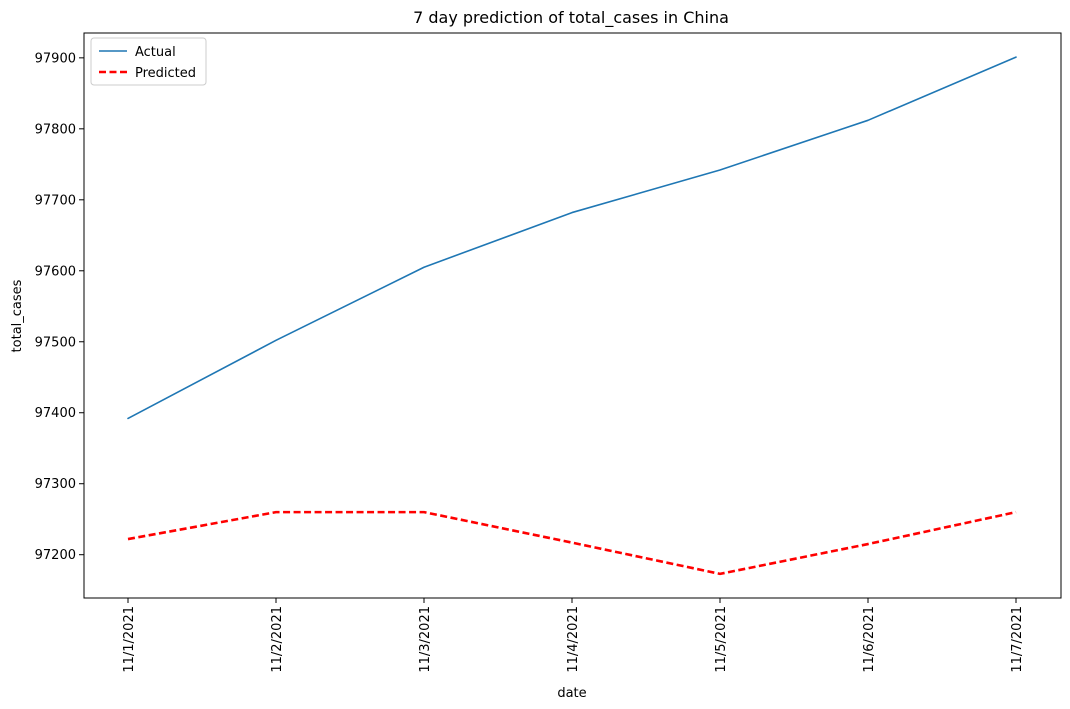 The width and height of the screenshot is (1070, 709). What do you see at coordinates (55, 271) in the screenshot?
I see `y-tick-label-4: 97600` at bounding box center [55, 271].